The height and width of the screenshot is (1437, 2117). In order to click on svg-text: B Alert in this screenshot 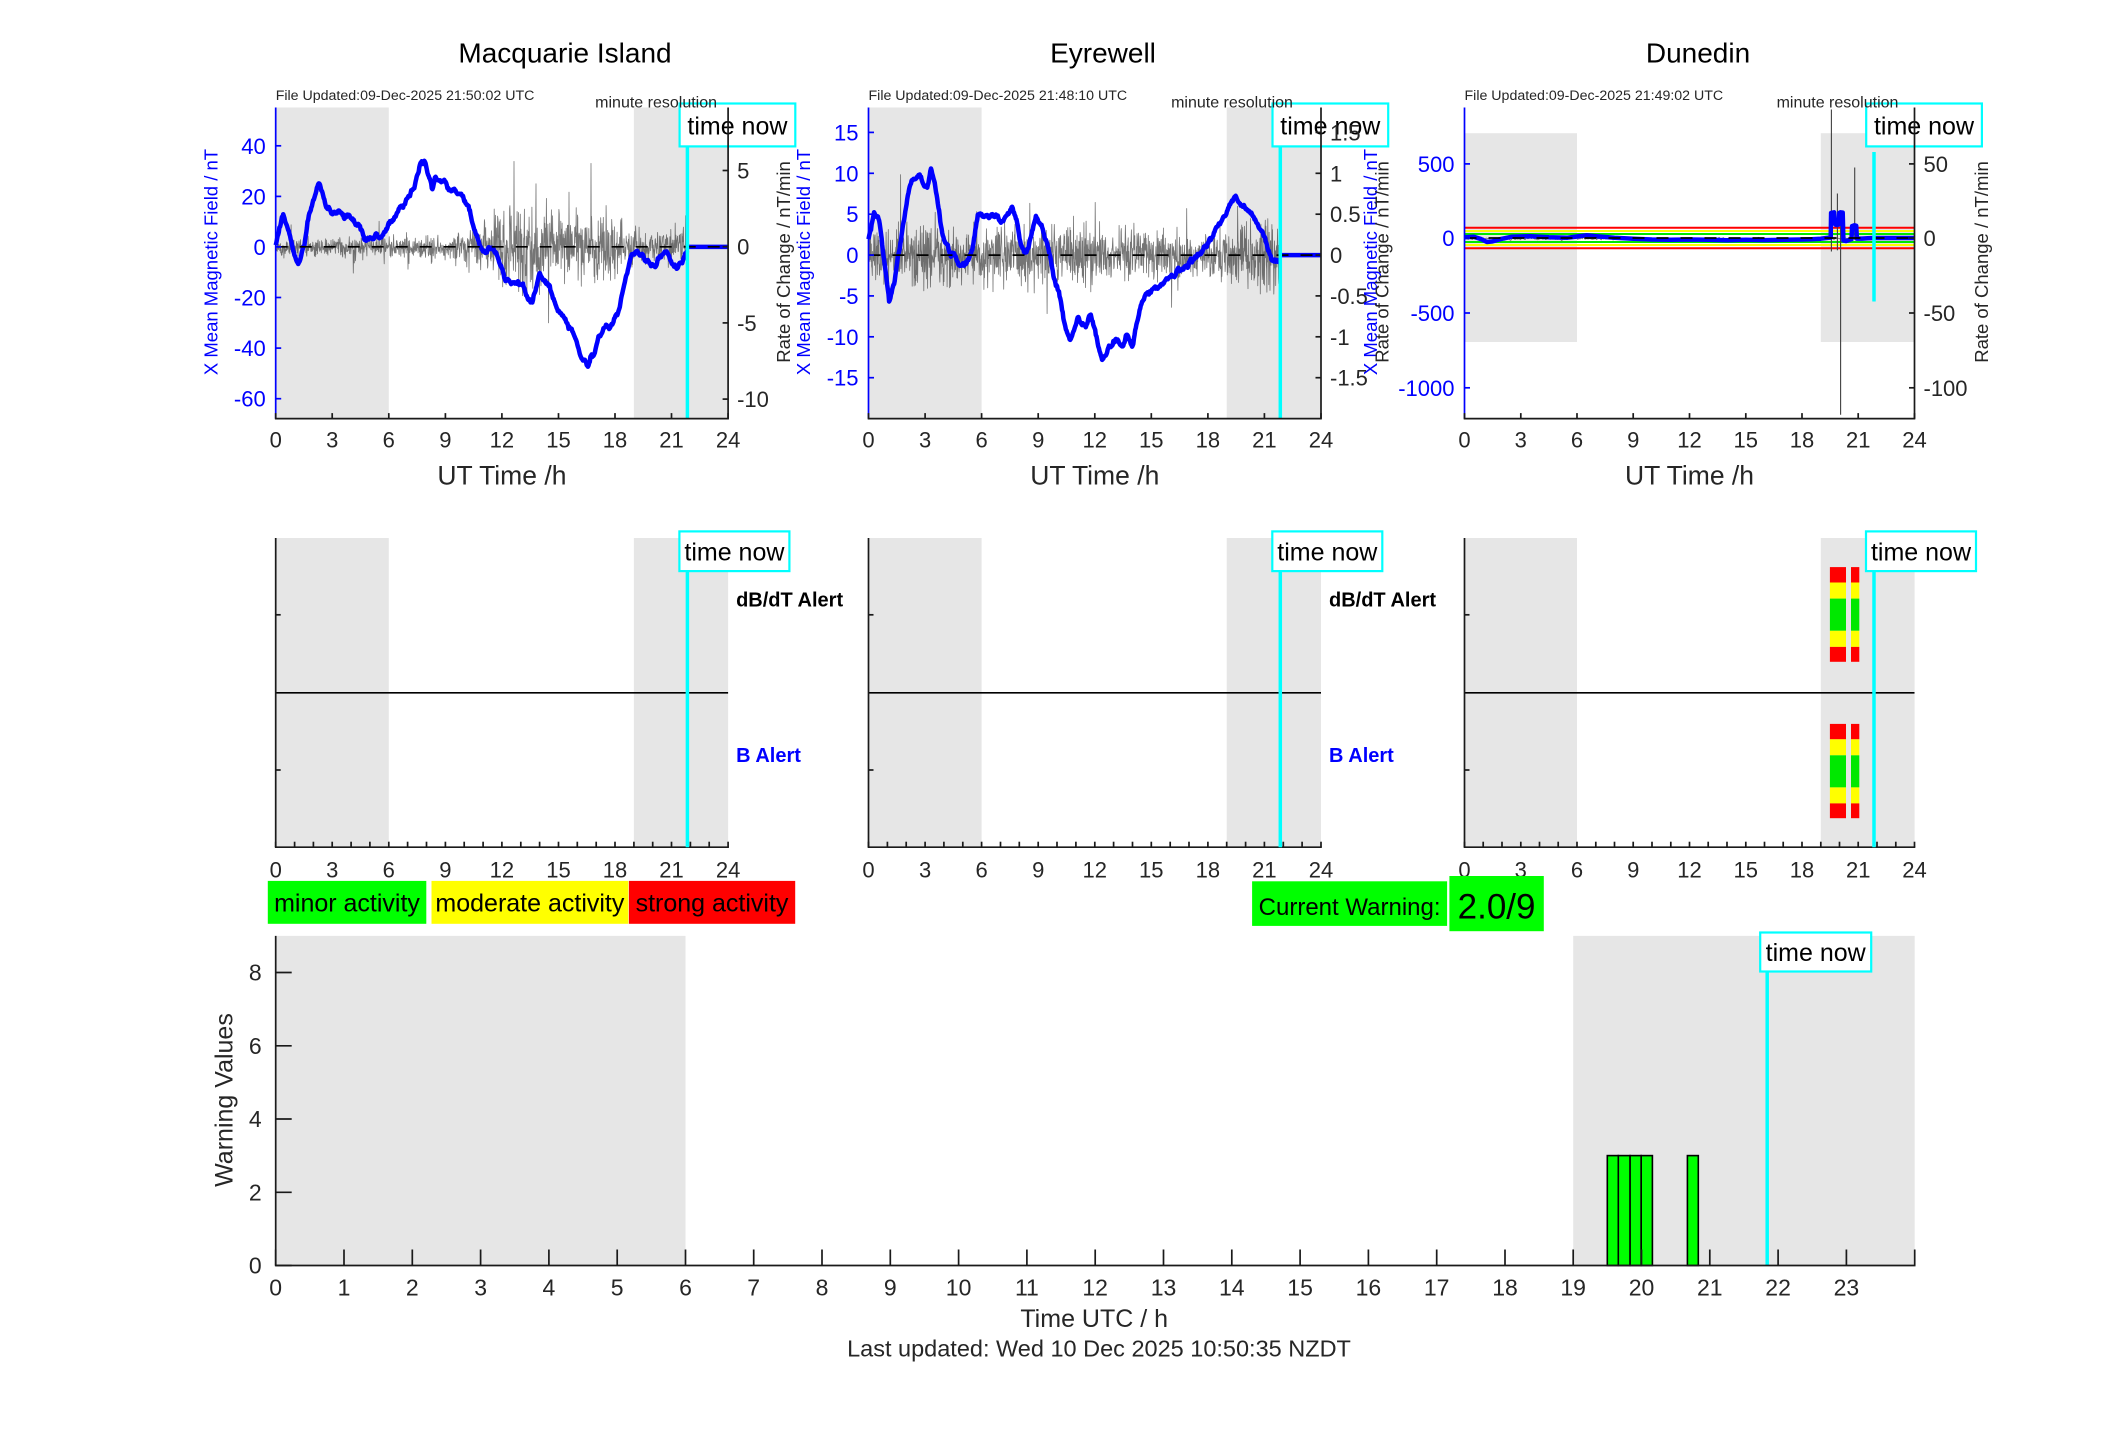, I will do `click(768, 756)`.